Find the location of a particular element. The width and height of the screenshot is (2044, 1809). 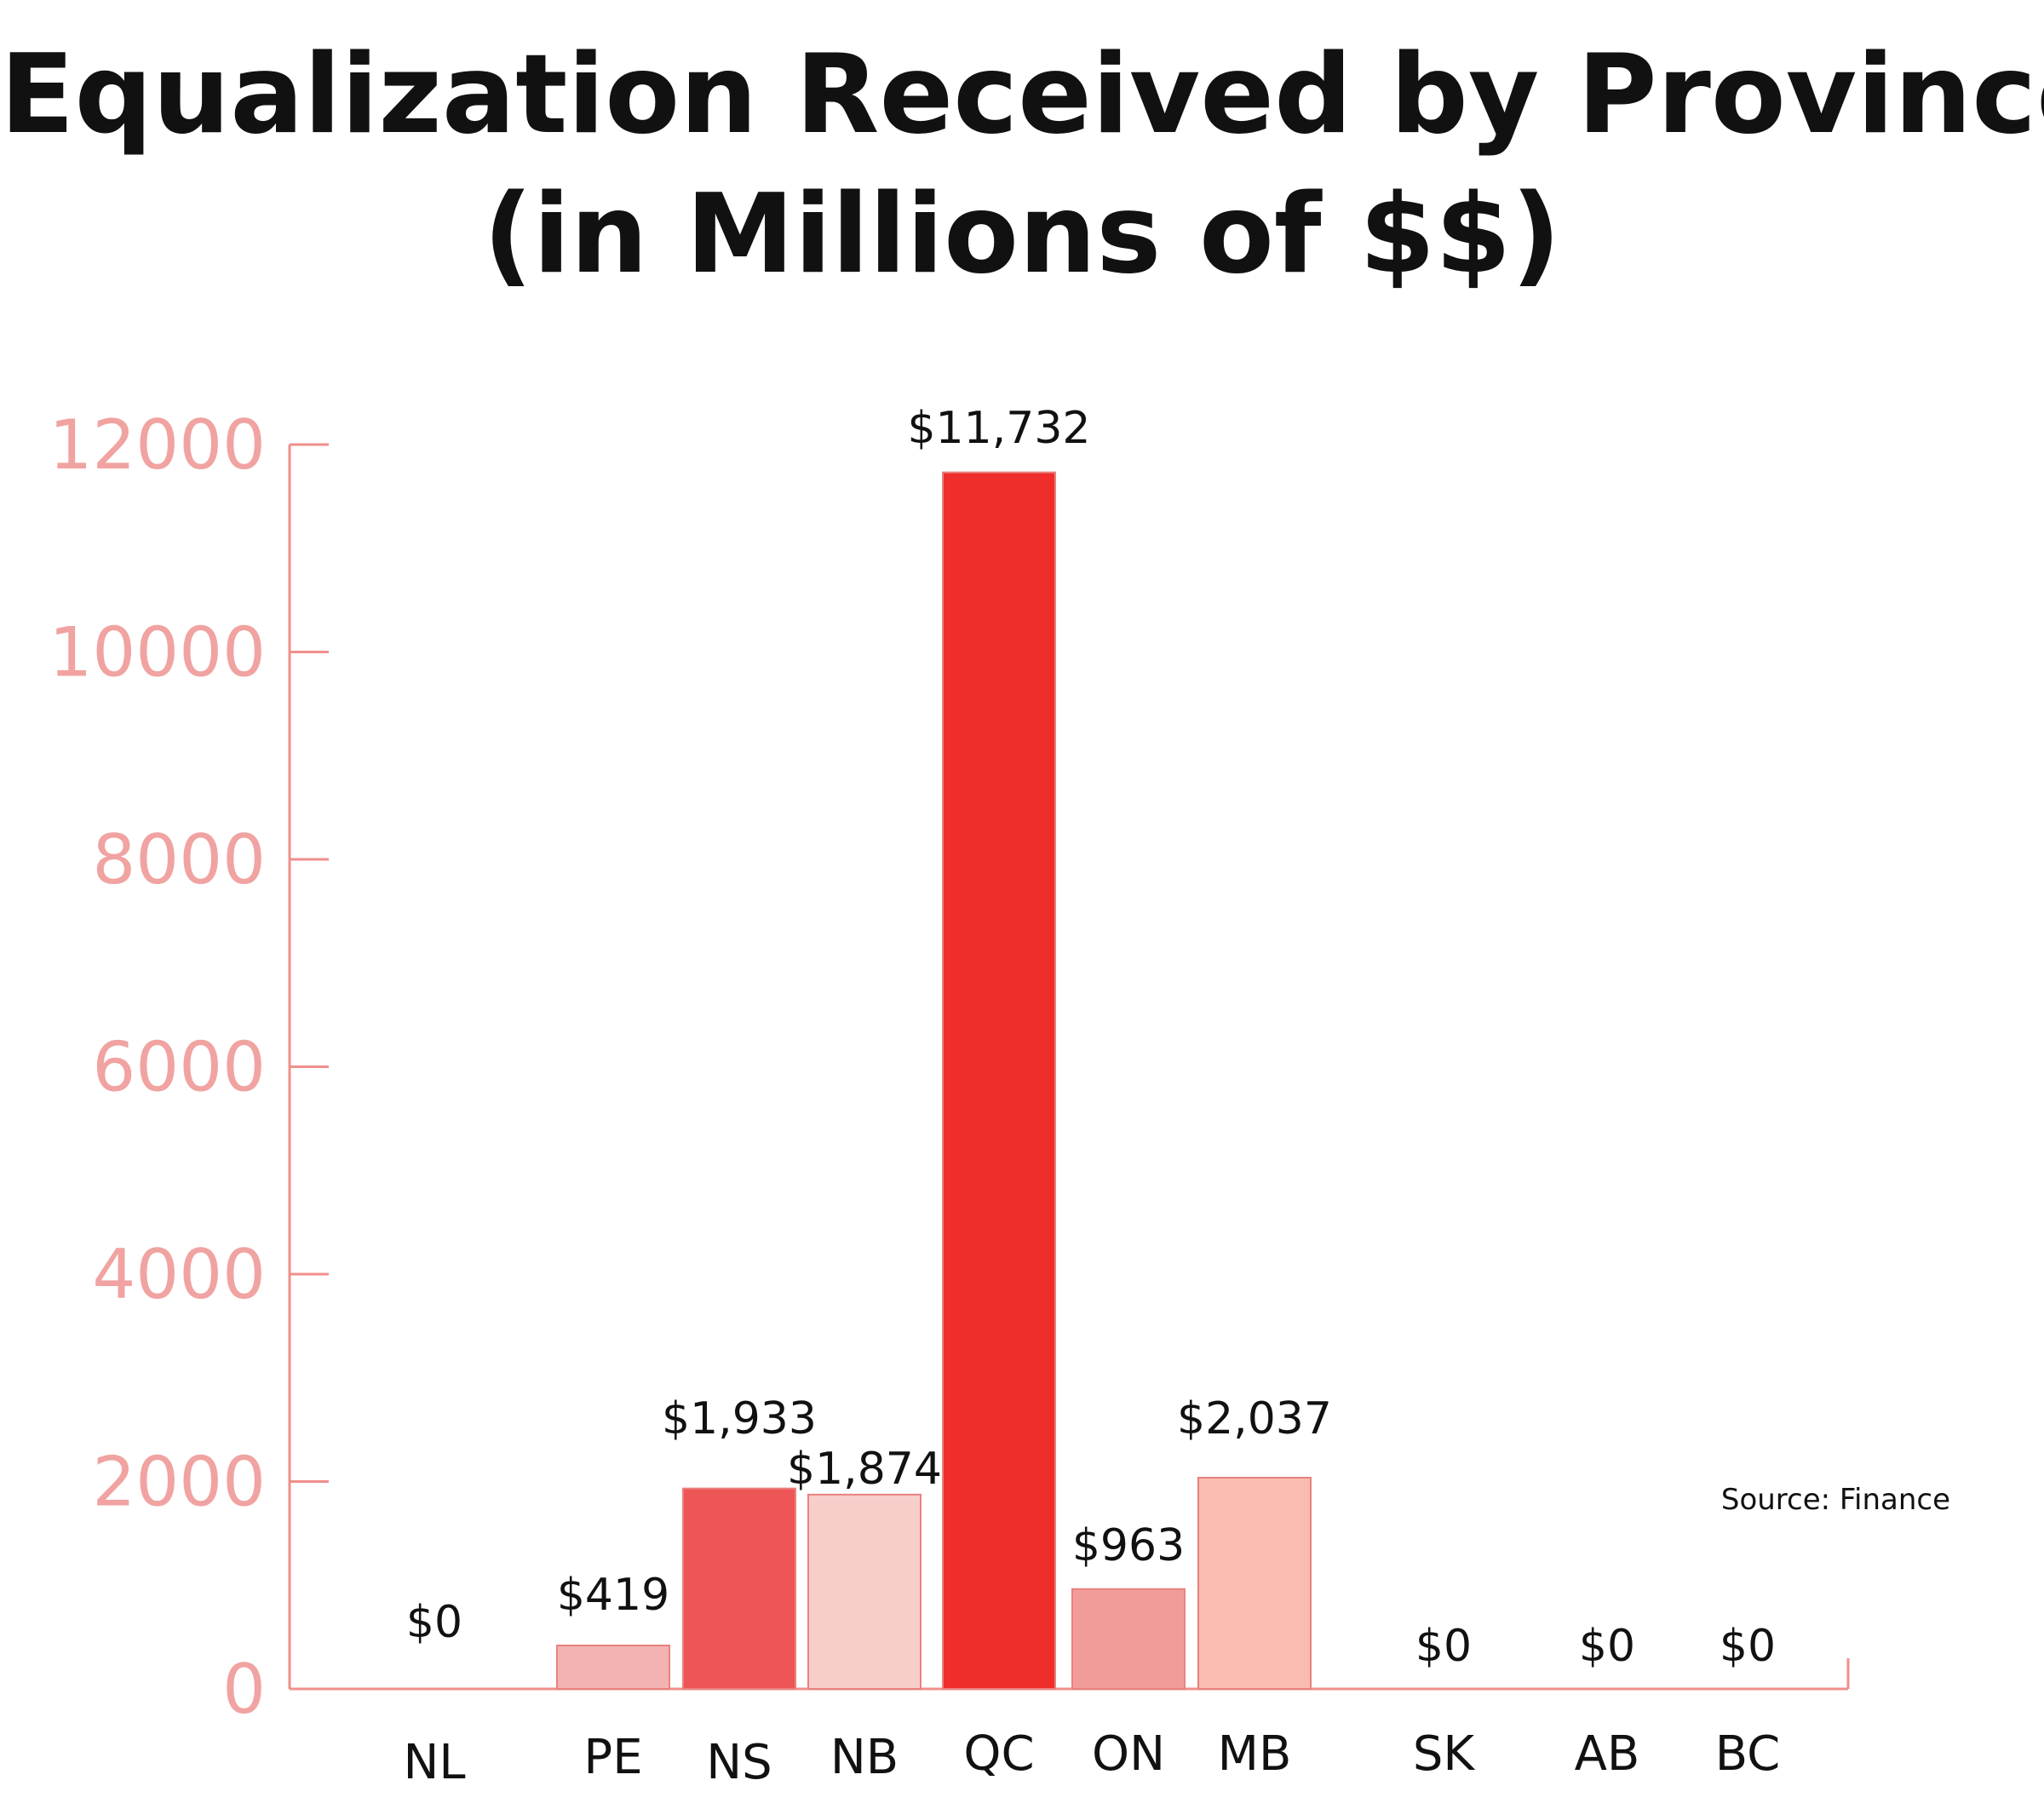

bar-pe is located at coordinates (613, 1667).